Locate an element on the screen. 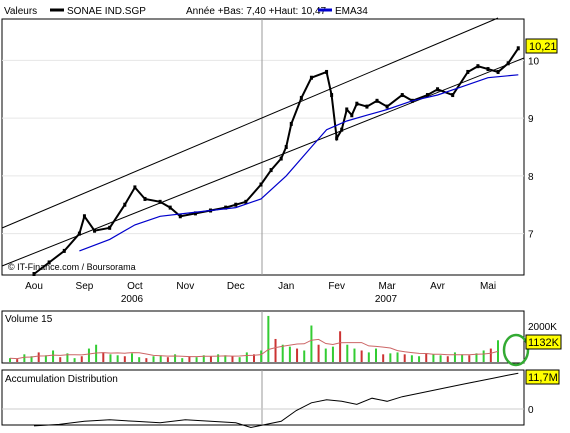  current-price-value: 10,21 is located at coordinates (543, 47).